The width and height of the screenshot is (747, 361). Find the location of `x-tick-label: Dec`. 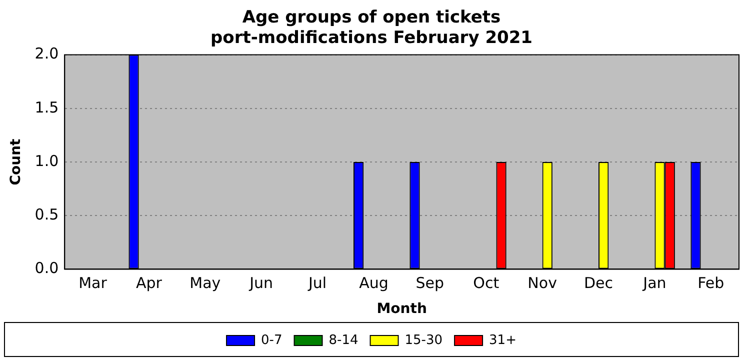

x-tick-label: Dec is located at coordinates (599, 283).